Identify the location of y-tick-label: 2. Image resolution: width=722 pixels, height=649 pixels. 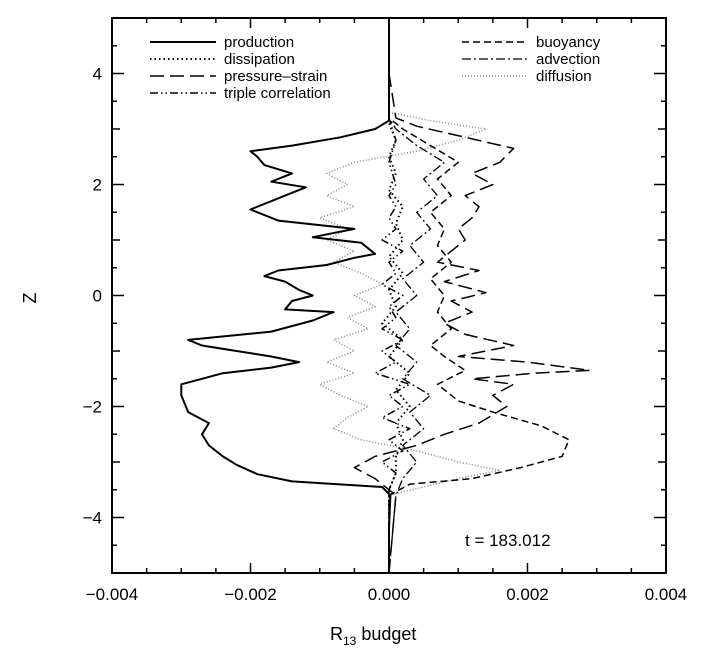
(97, 185).